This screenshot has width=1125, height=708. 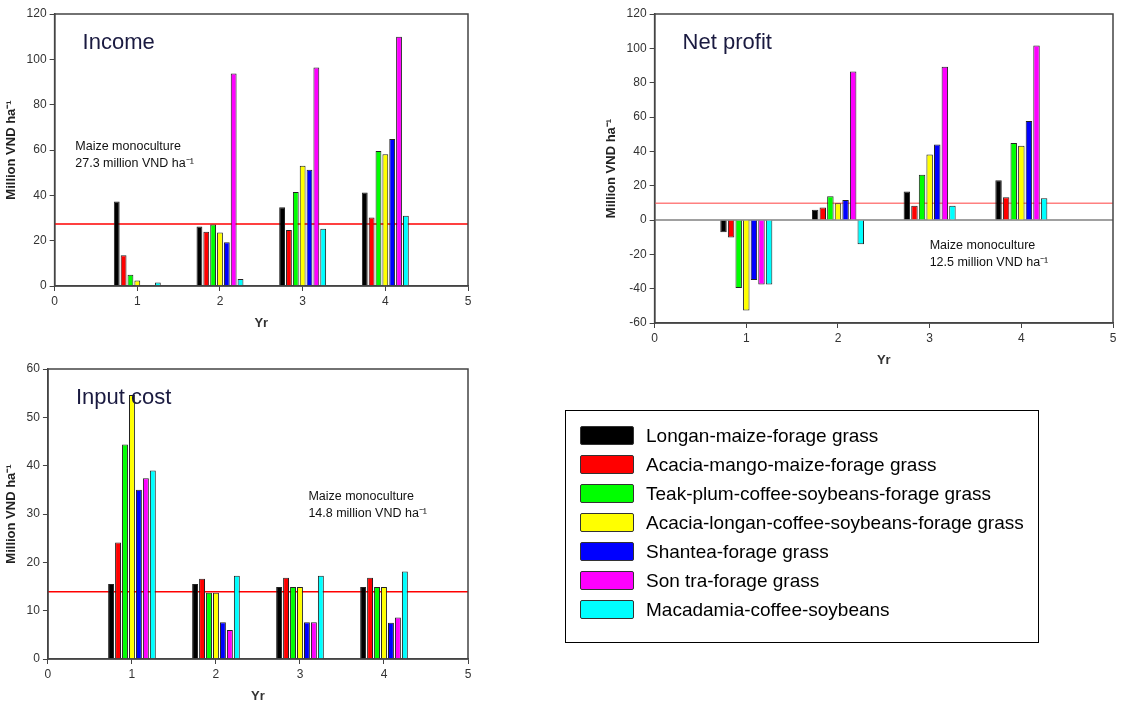 What do you see at coordinates (727, 42) in the screenshot?
I see `text: Net profit` at bounding box center [727, 42].